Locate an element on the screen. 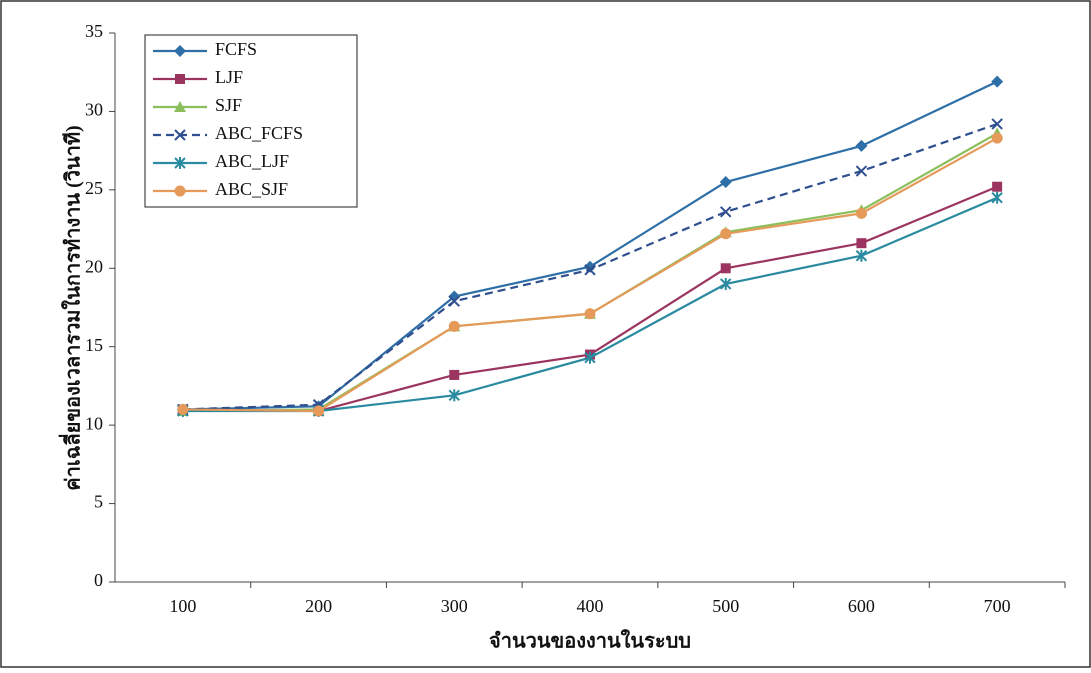 This screenshot has height=673, width=1091. x-tick-label: 700 is located at coordinates (997, 606).